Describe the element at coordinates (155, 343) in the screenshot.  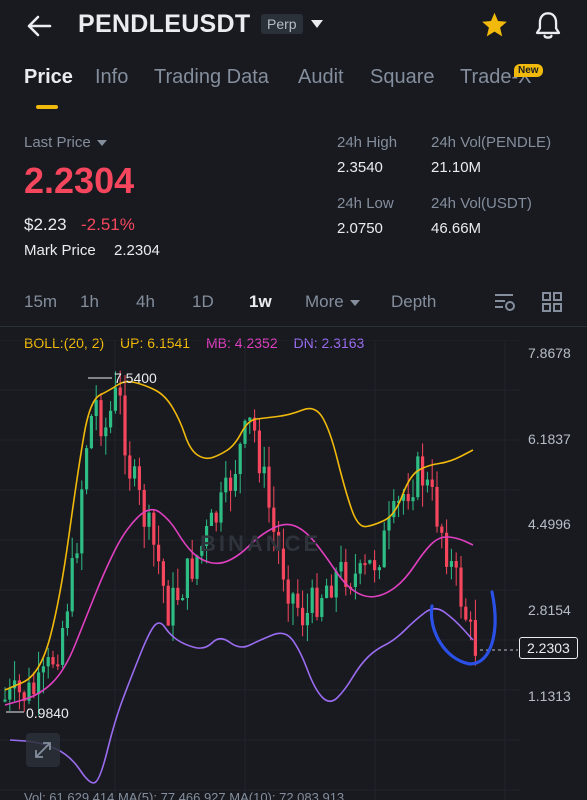
I see `boll-up: UP: 6.1541` at that location.